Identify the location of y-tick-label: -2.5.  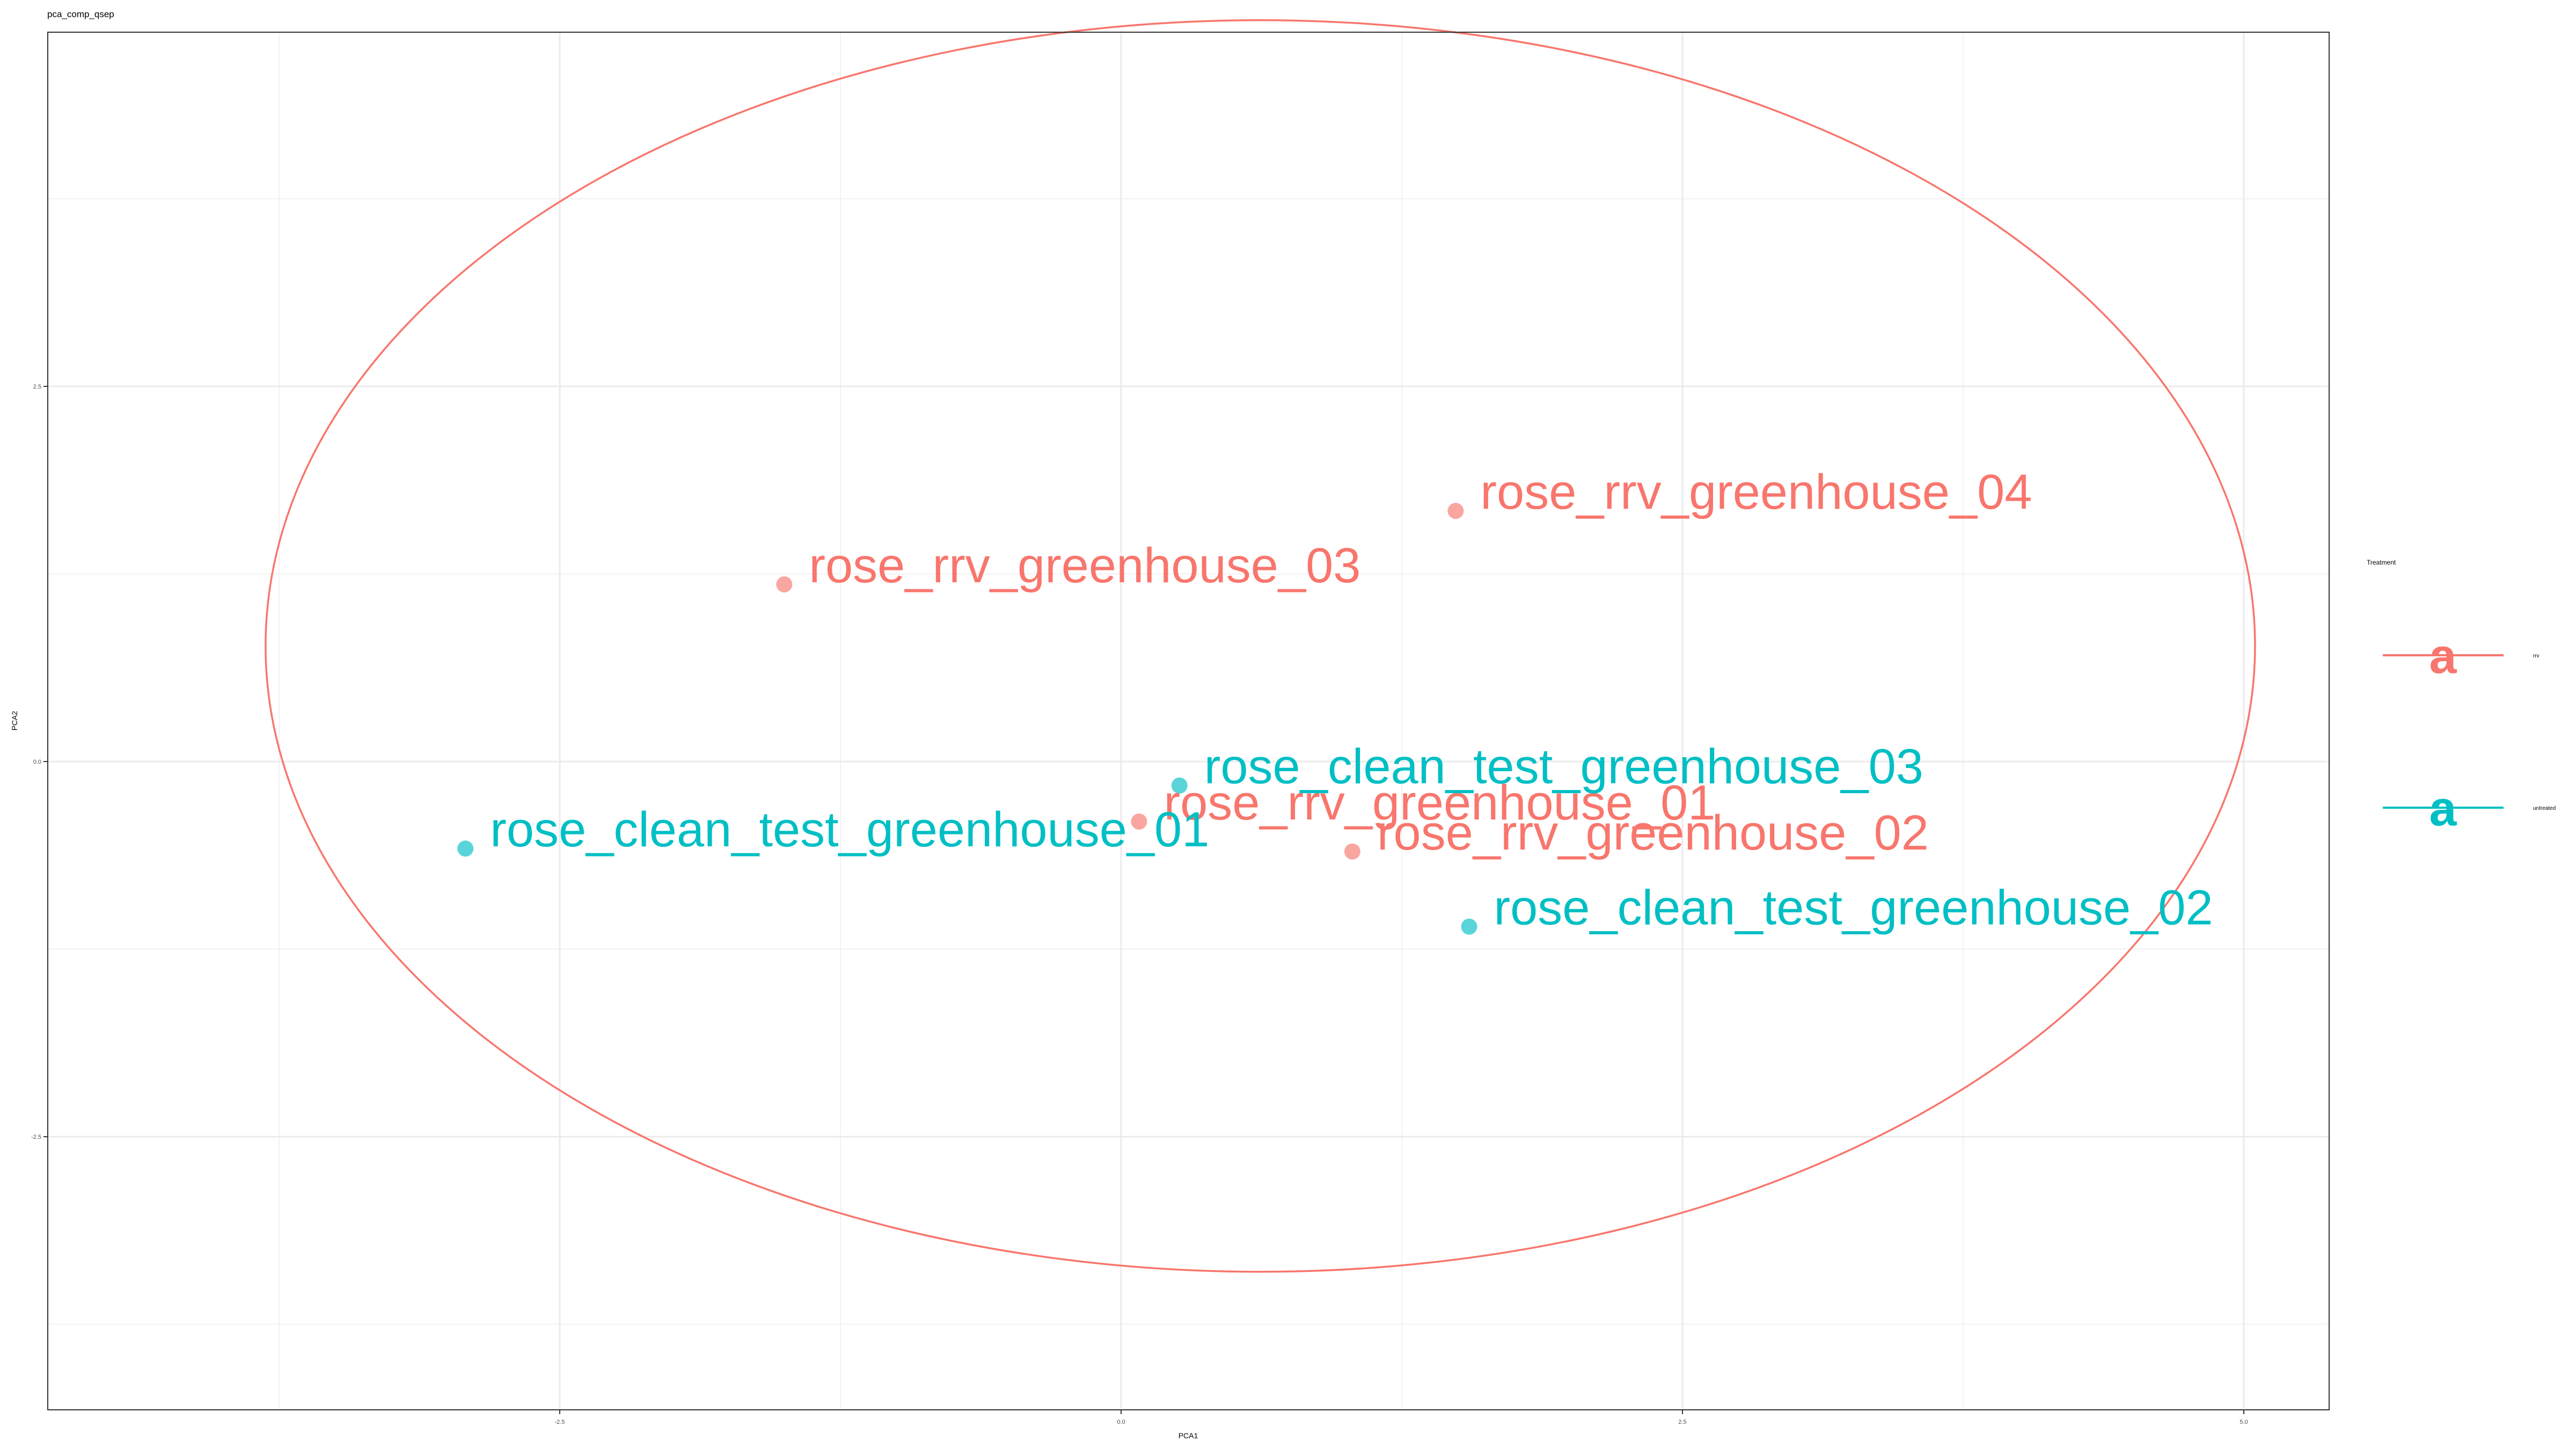
(36, 1137).